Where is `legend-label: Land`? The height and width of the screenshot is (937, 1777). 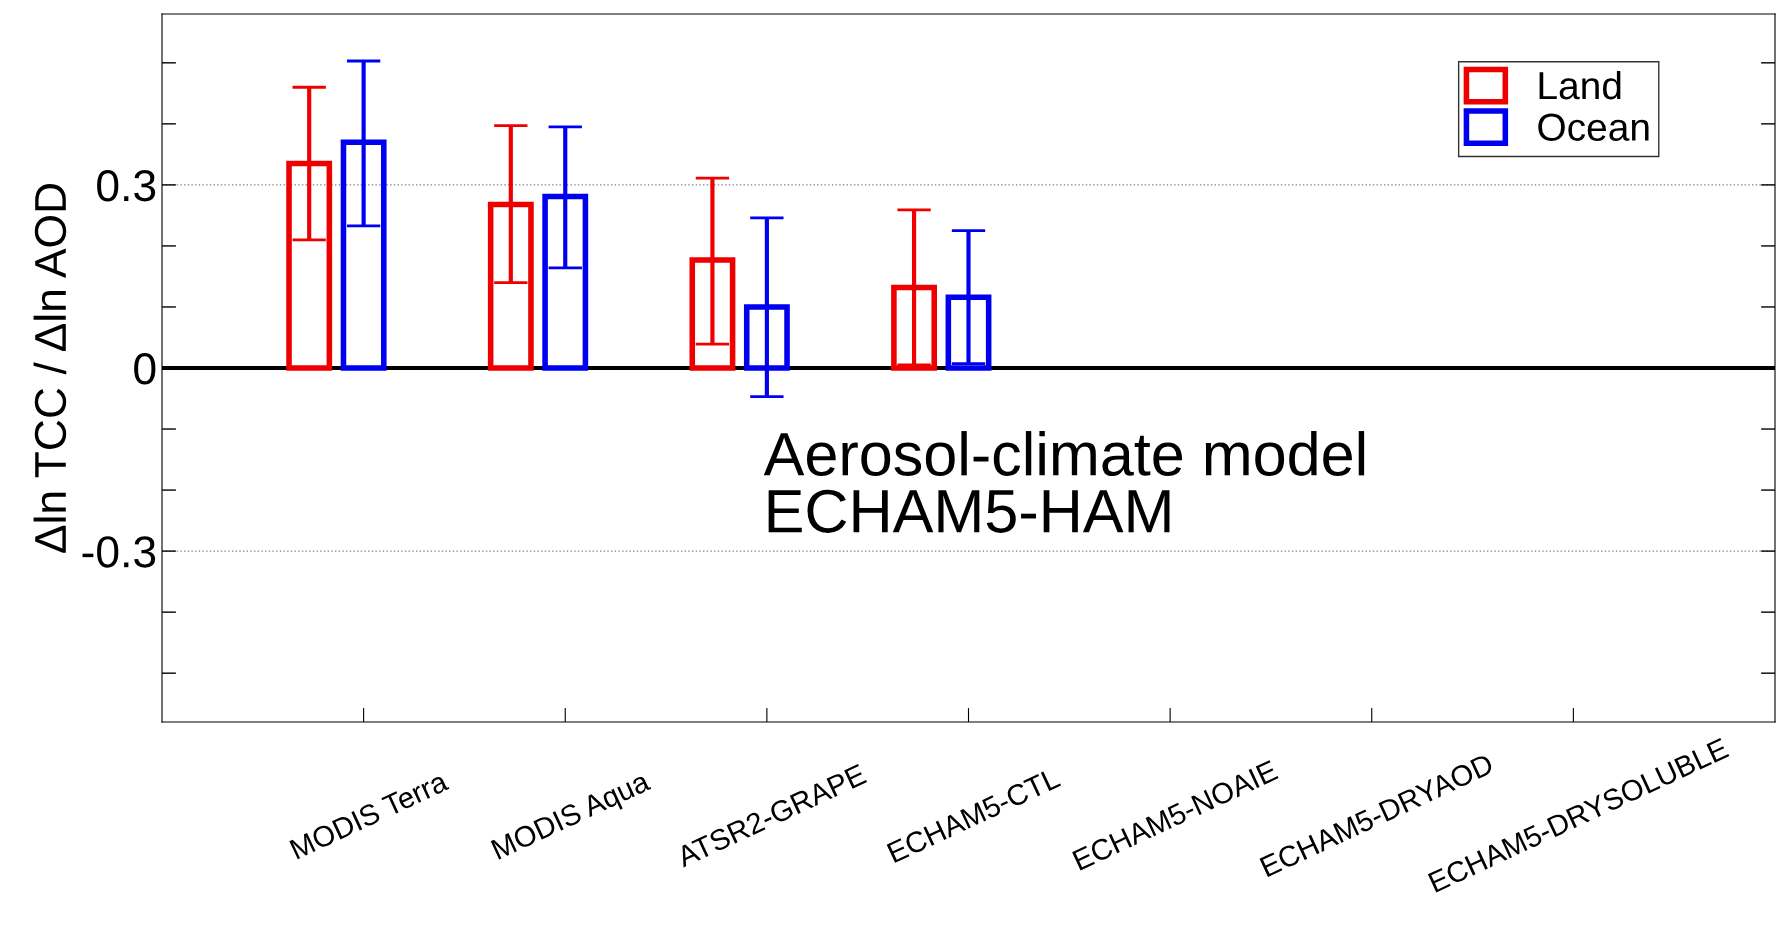
legend-label: Land is located at coordinates (1580, 85).